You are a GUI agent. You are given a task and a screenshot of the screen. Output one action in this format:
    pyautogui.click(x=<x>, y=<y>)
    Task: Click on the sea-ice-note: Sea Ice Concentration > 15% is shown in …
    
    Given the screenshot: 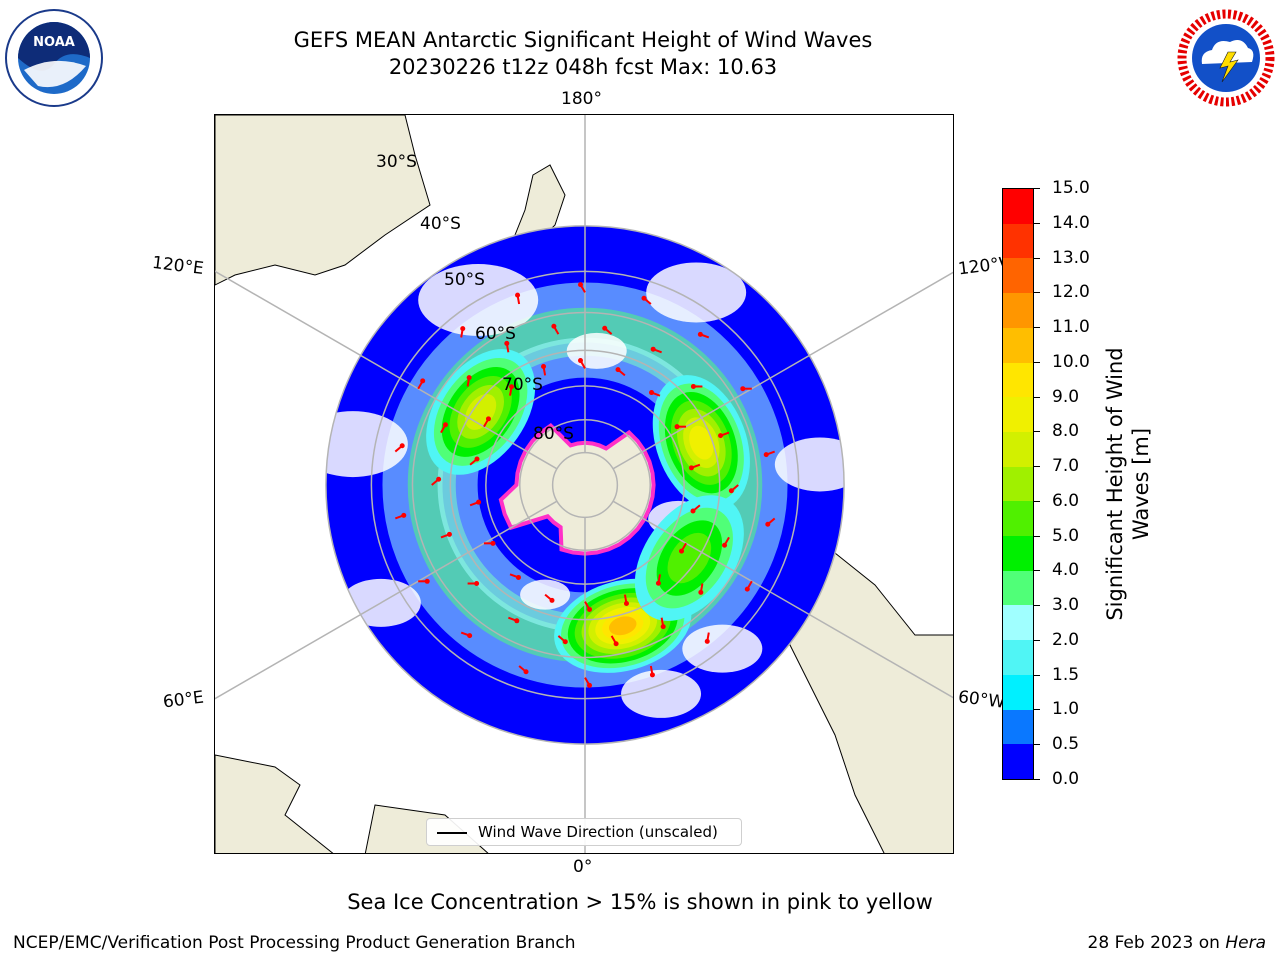 What is the action you would take?
    pyautogui.click(x=640, y=902)
    